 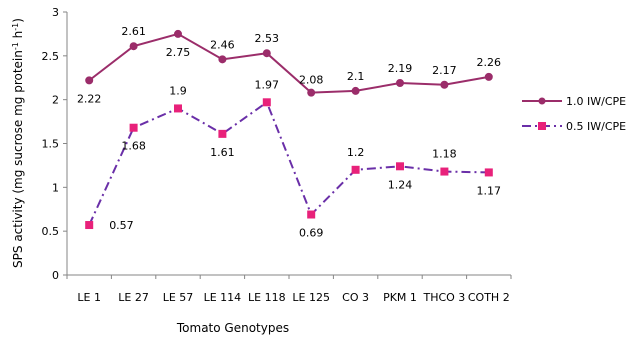 I want to click on x-tick-label: LE 27, so click(x=133, y=297).